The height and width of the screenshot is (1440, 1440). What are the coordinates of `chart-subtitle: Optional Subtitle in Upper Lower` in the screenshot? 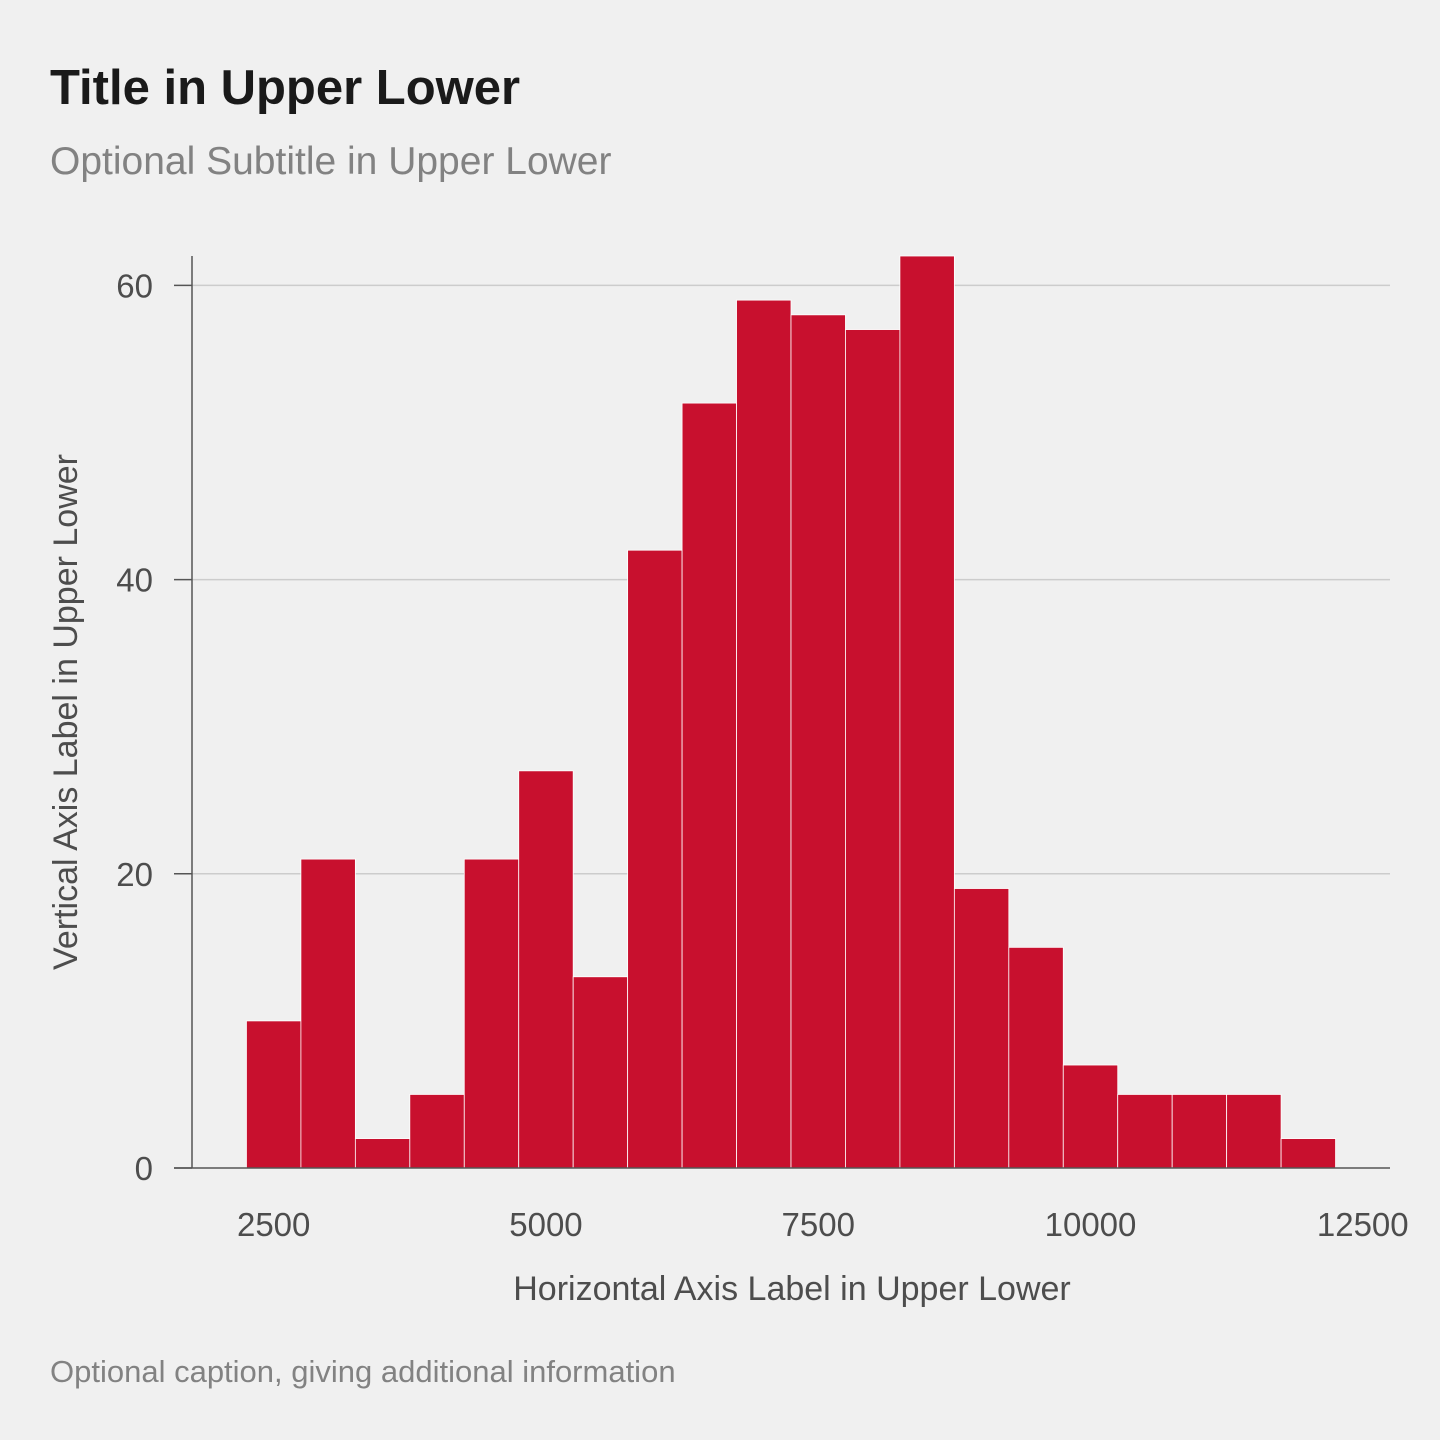 It's located at (331, 161).